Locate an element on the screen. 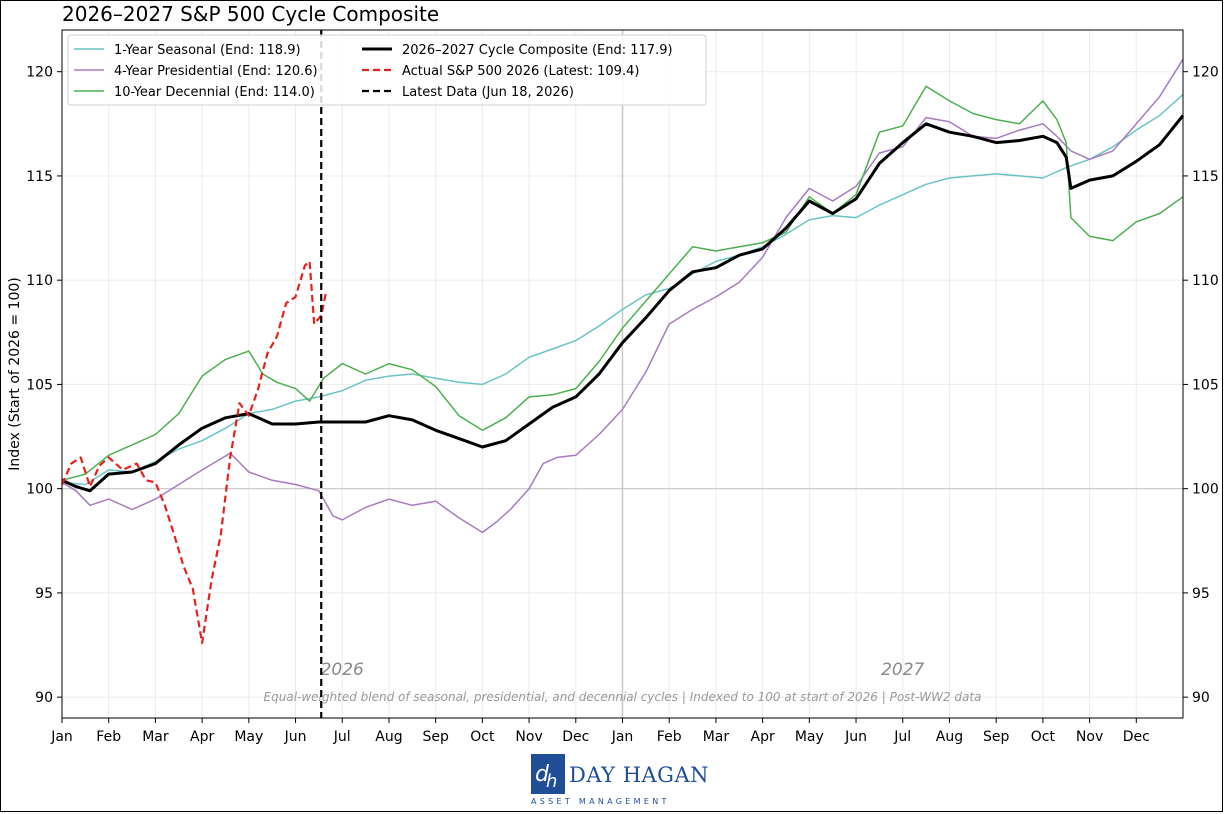 This screenshot has height=814, width=1225. year-label: 2026 is located at coordinates (342, 670).